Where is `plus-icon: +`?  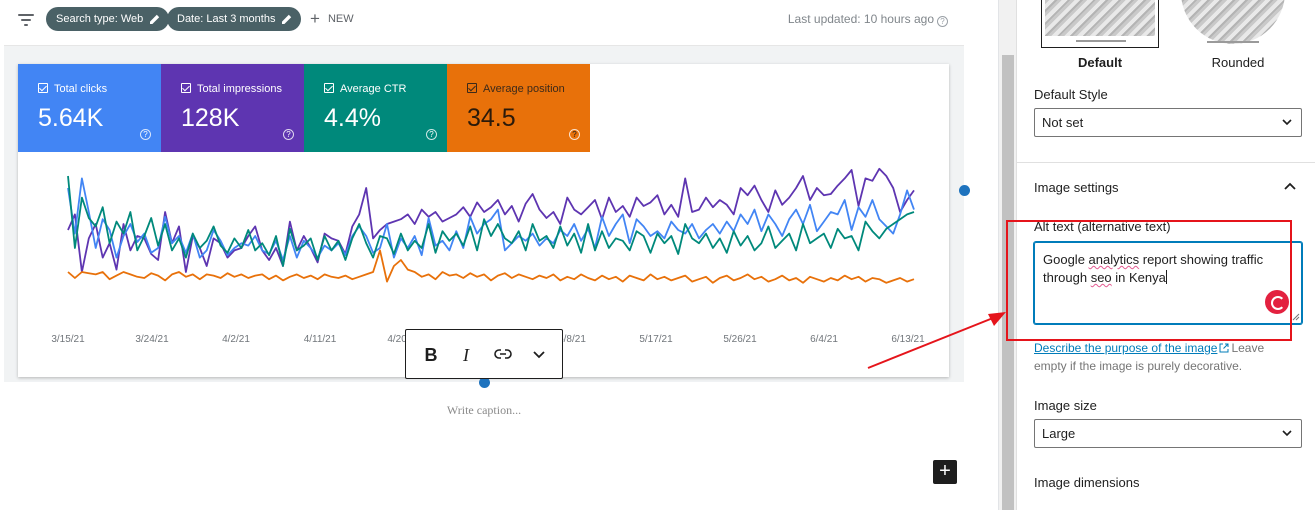 plus-icon: + is located at coordinates (315, 18).